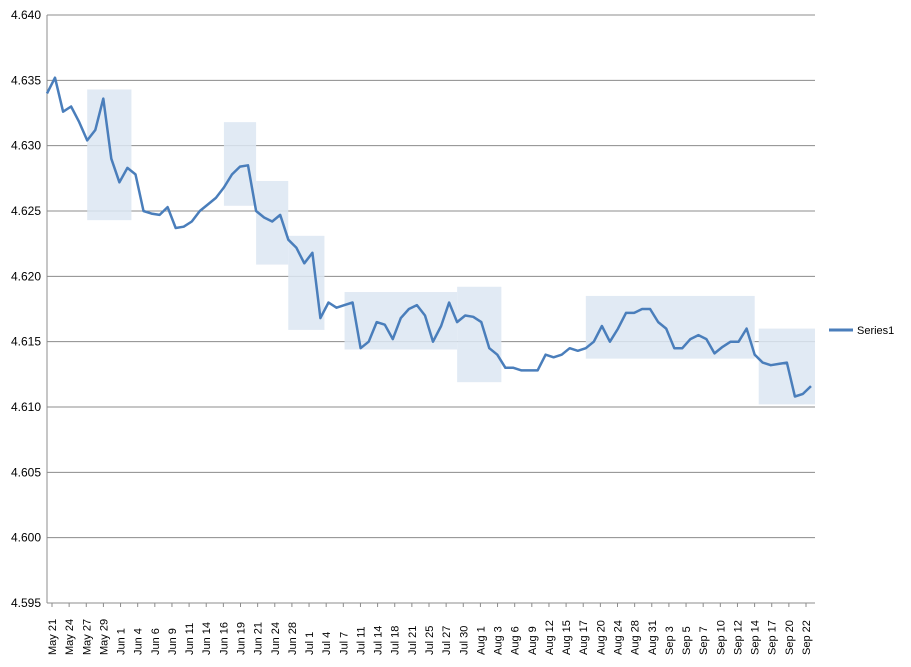 The image size is (911, 667). What do you see at coordinates (481, 640) in the screenshot?
I see `x-tick-label: Aug 1` at bounding box center [481, 640].